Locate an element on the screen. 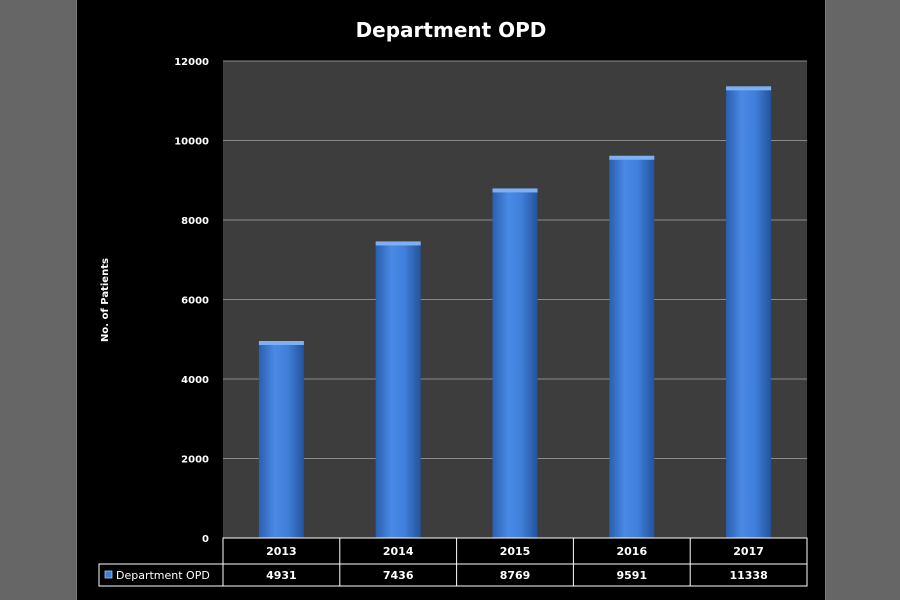  x-tick-label: 2017 is located at coordinates (748, 551).